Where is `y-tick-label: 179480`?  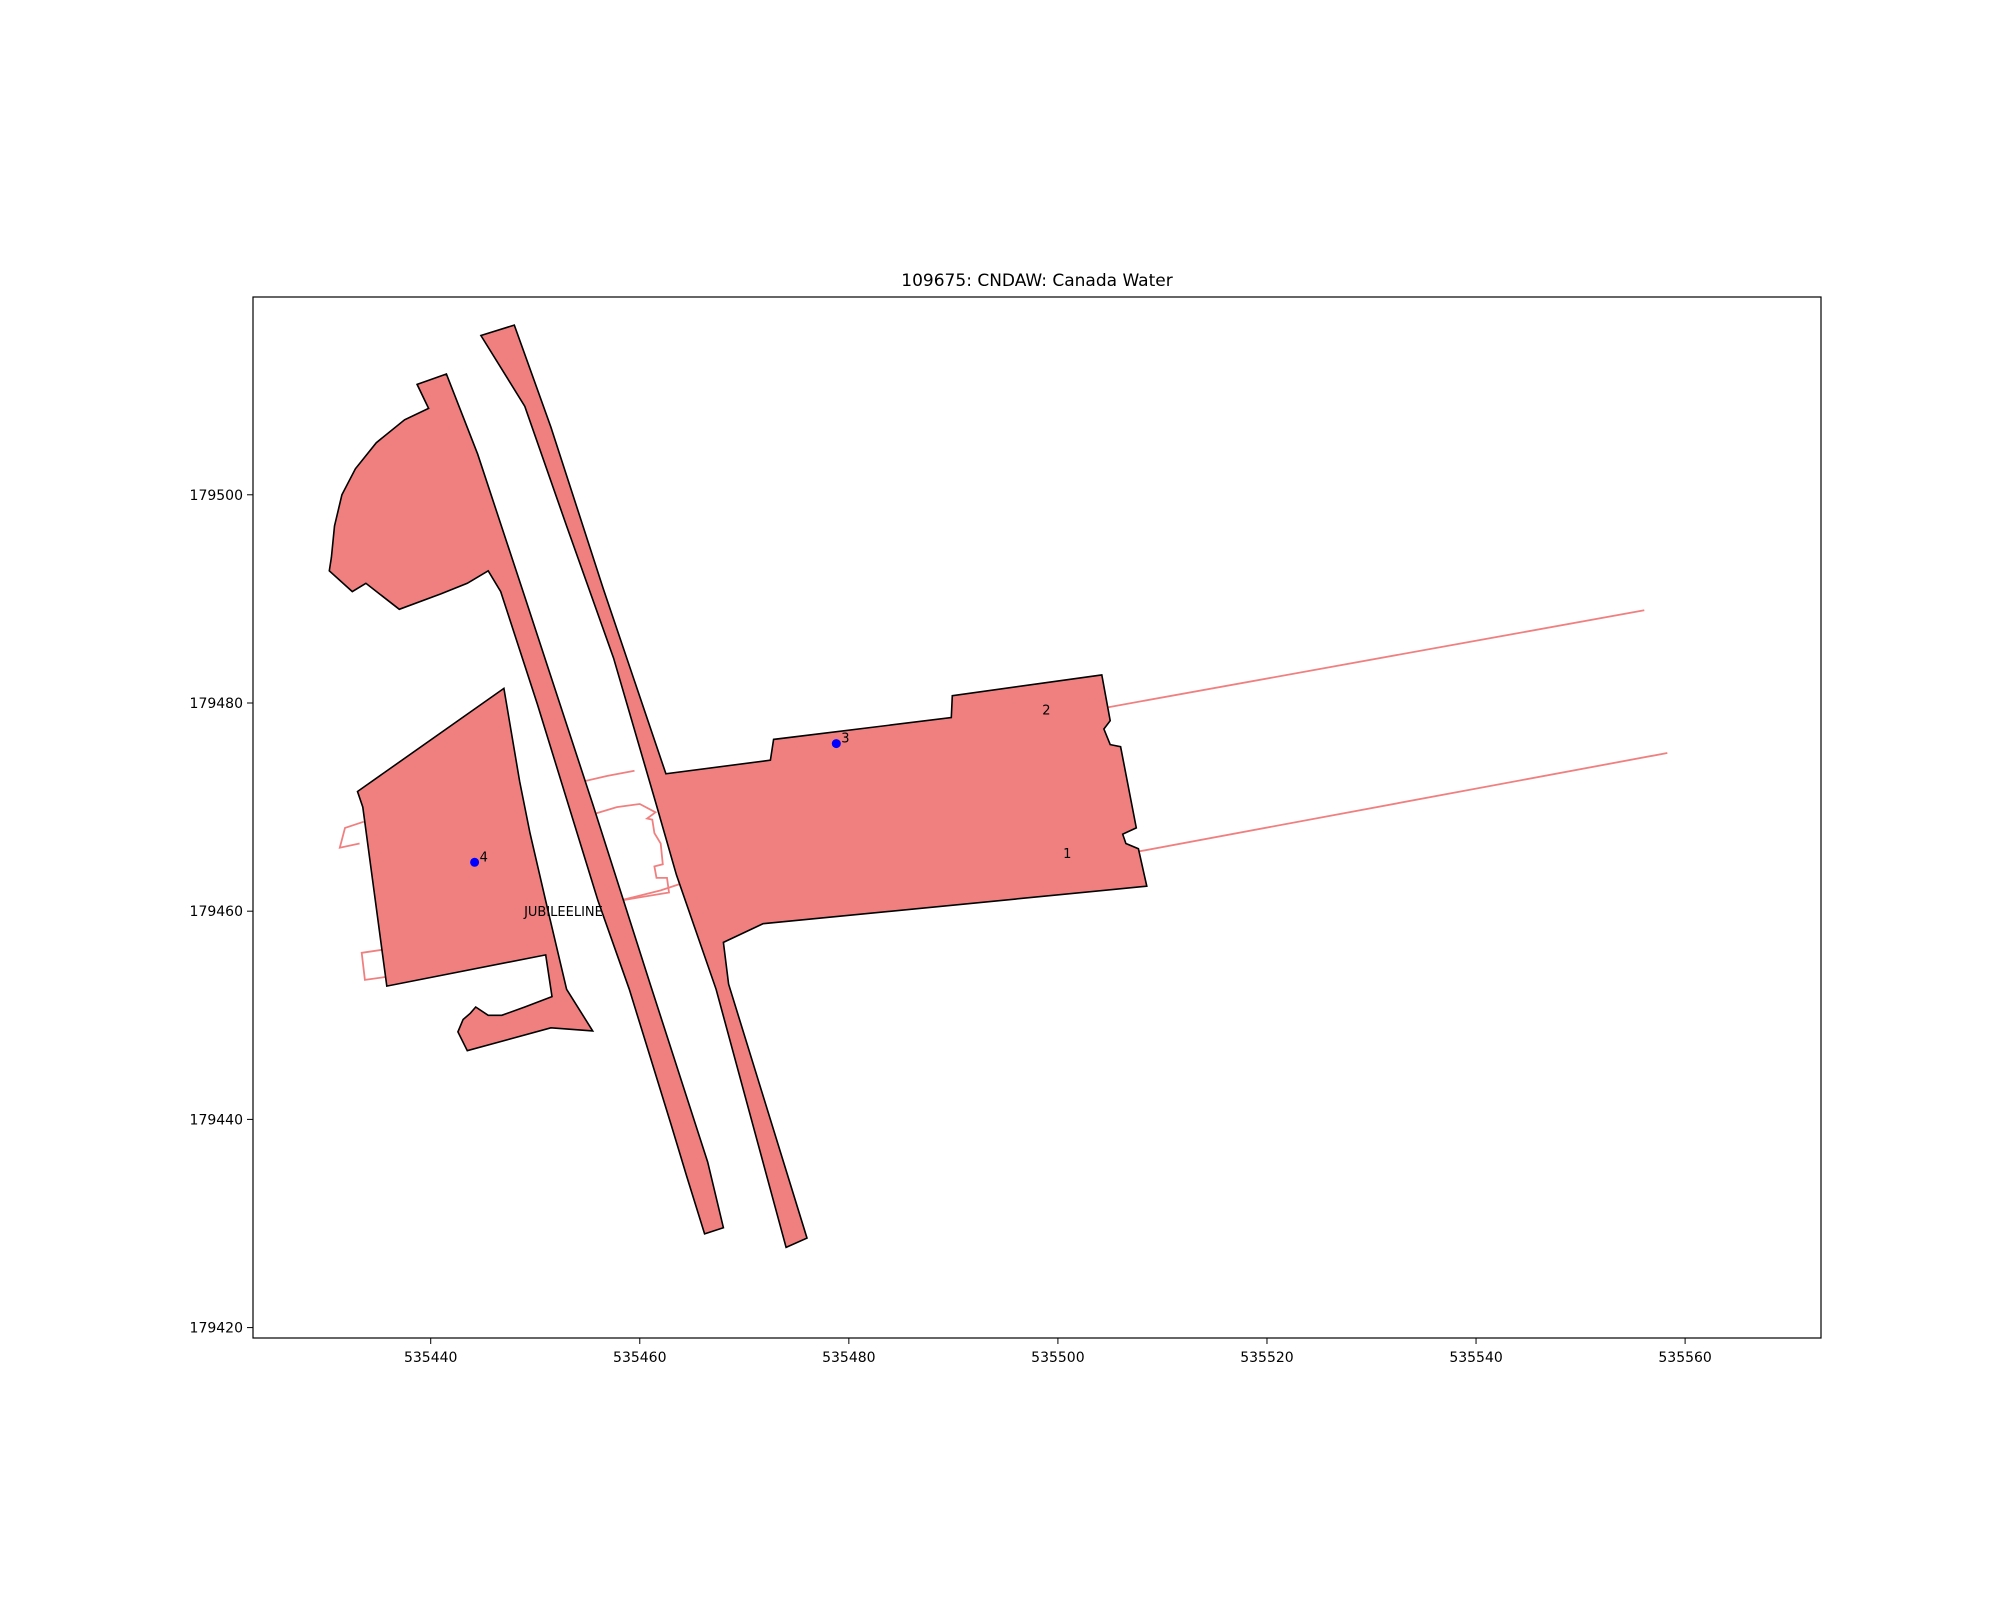 y-tick-label: 179480 is located at coordinates (216, 704).